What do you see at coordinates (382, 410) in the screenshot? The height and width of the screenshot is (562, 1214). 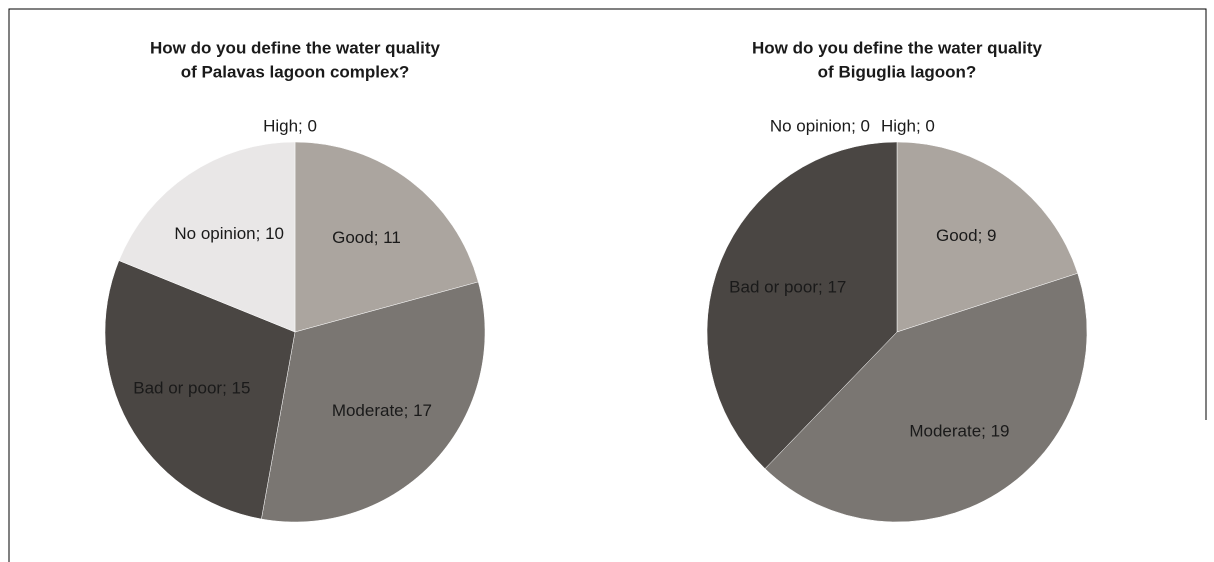 I see `slice-label: Moderate; 17` at bounding box center [382, 410].